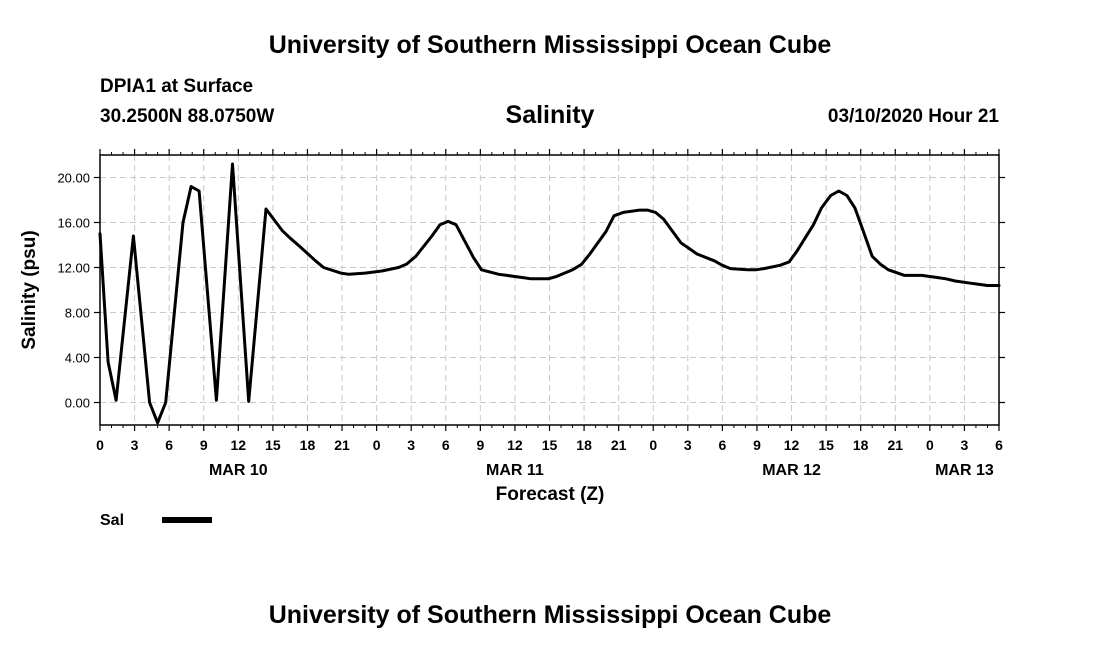  Describe the element at coordinates (177, 86) in the screenshot. I see `station-label: DPIA1 at Surface` at that location.